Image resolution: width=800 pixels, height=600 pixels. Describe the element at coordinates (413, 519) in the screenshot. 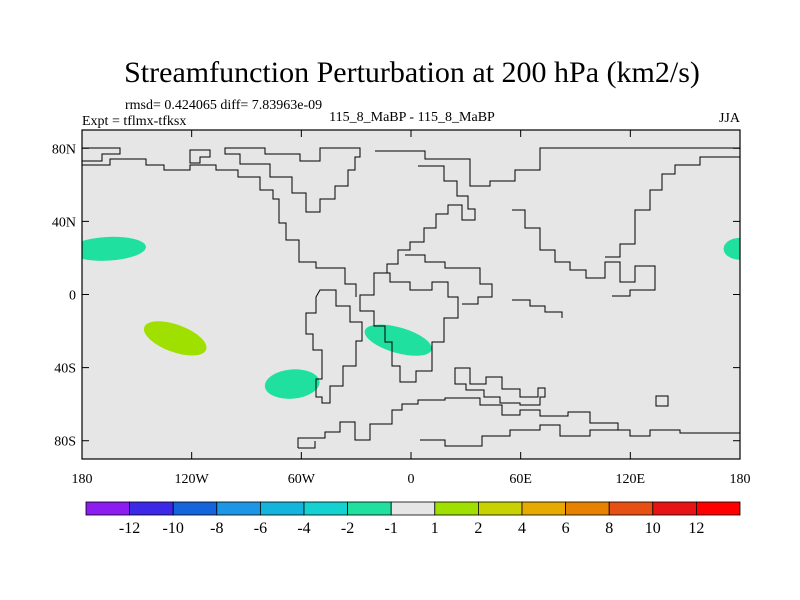

I see `colorbar: -12 -10 -8 -6 -4 -2 -1 1 2 4 6 8 10 12` at that location.